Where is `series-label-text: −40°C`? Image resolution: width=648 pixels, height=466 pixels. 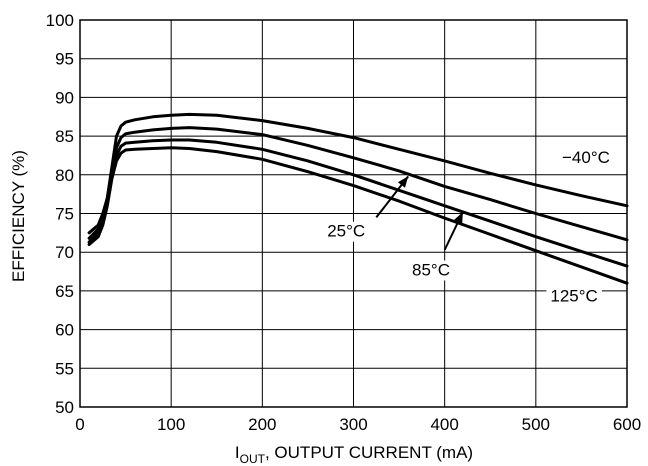
series-label-text: −40°C is located at coordinates (586, 157).